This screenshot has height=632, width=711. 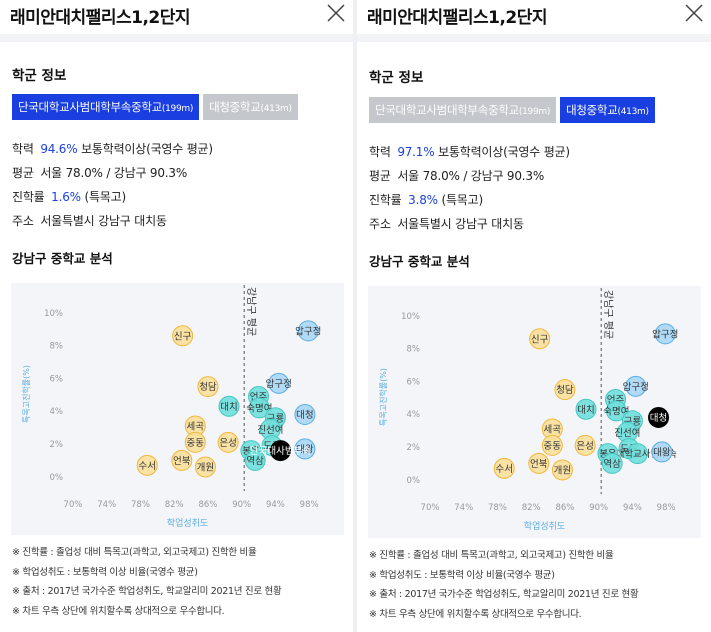 What do you see at coordinates (565, 390) in the screenshot?
I see `point-label: 청담` at bounding box center [565, 390].